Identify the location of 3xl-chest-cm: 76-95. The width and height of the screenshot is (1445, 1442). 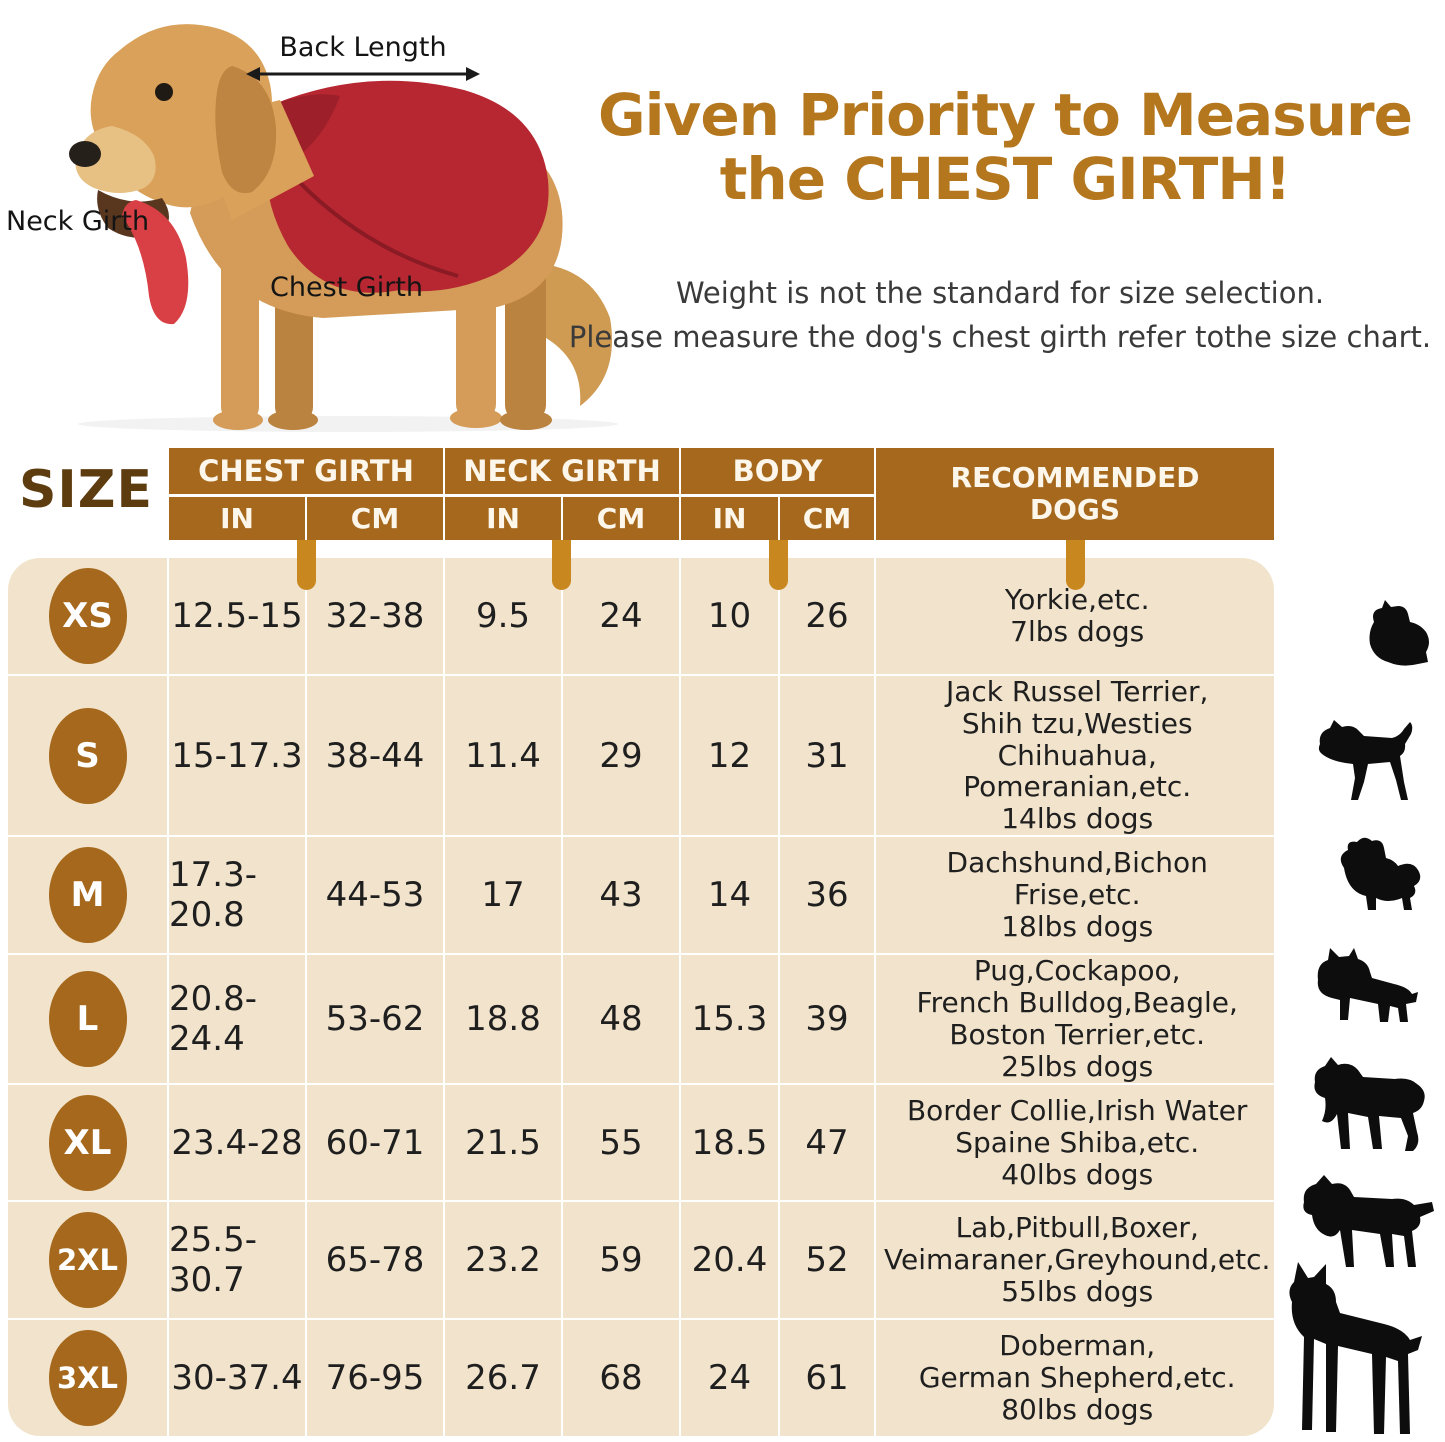
(375, 1378).